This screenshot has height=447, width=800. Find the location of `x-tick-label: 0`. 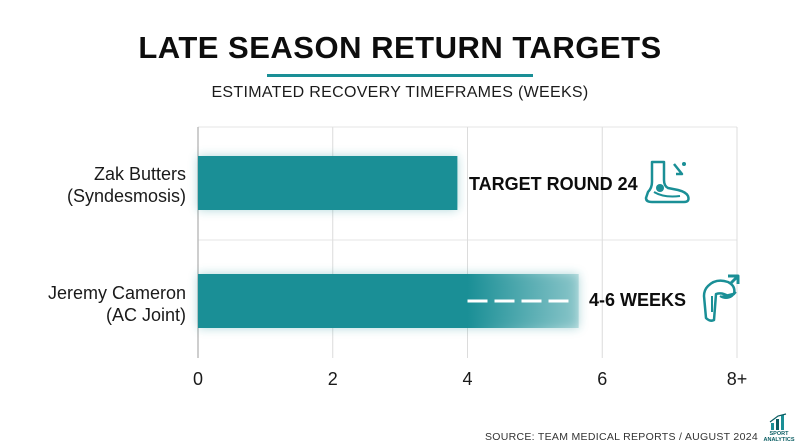

x-tick-label: 0 is located at coordinates (197, 379).